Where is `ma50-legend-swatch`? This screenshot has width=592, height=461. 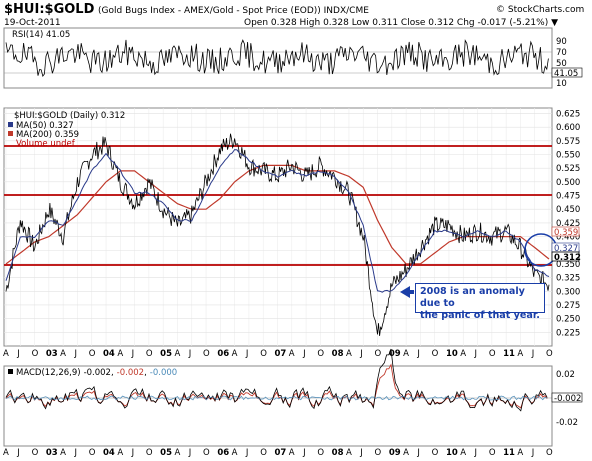 ma50-legend-swatch is located at coordinates (10, 124).